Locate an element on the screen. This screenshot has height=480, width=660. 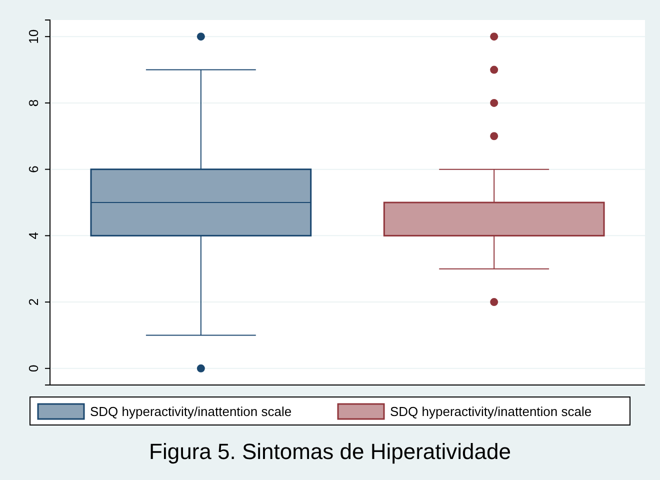
y-tick-label: 2 is located at coordinates (33, 302).